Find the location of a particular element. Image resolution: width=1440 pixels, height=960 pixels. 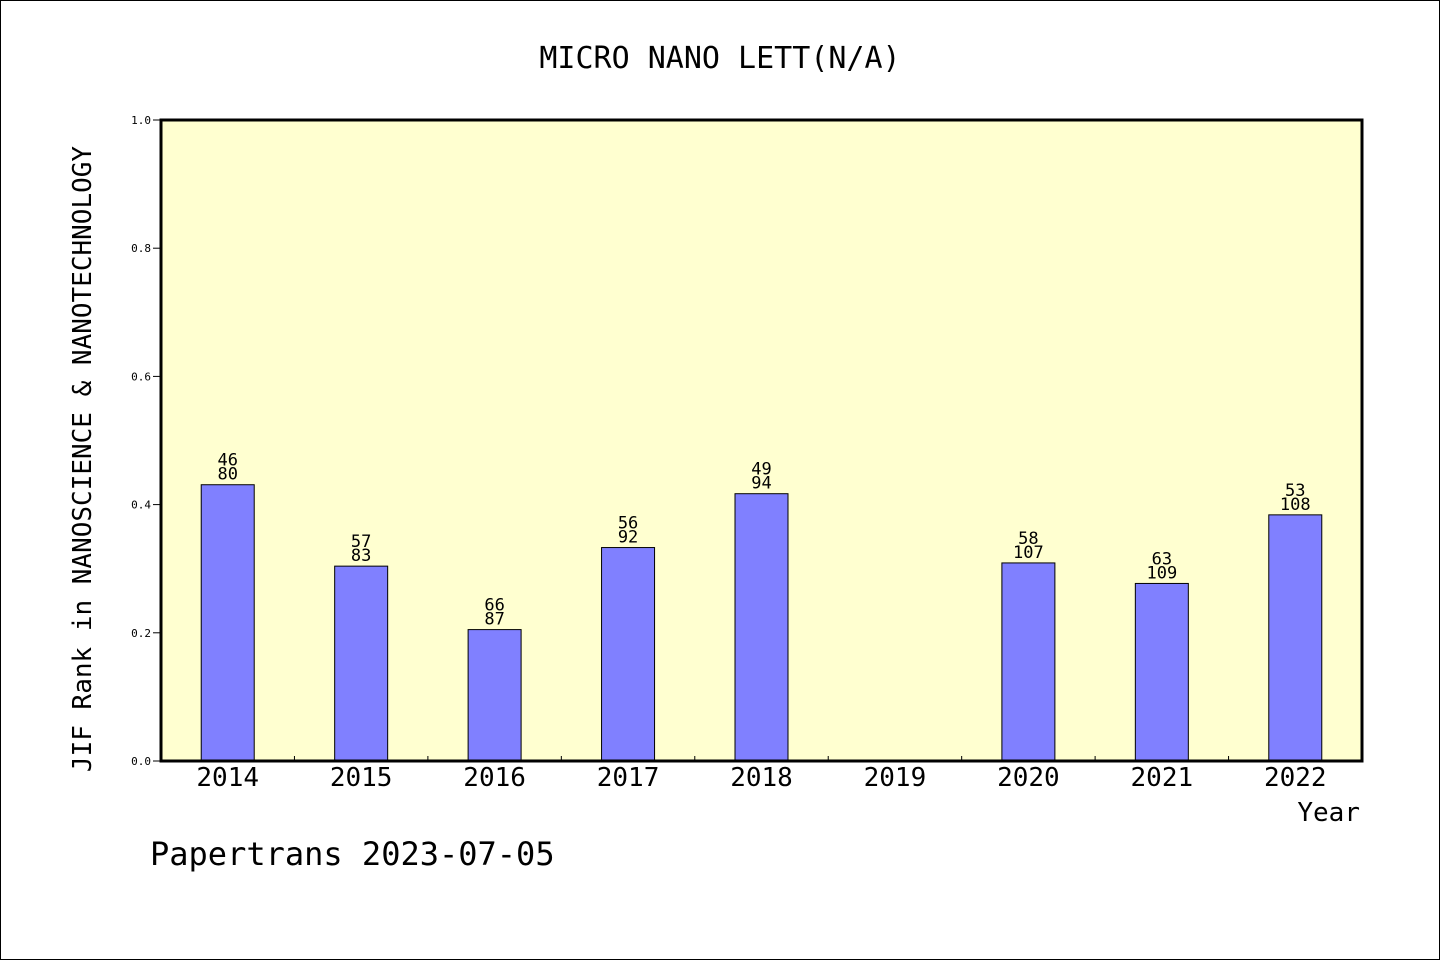

x-tick-label: 2015 is located at coordinates (361, 778).